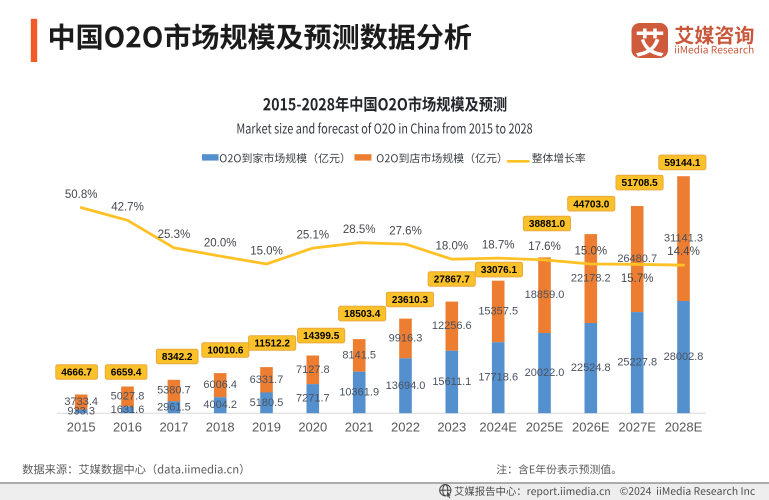 The image size is (769, 500). Describe the element at coordinates (591, 204) in the screenshot. I see `svg-text: 44703.0` at that location.